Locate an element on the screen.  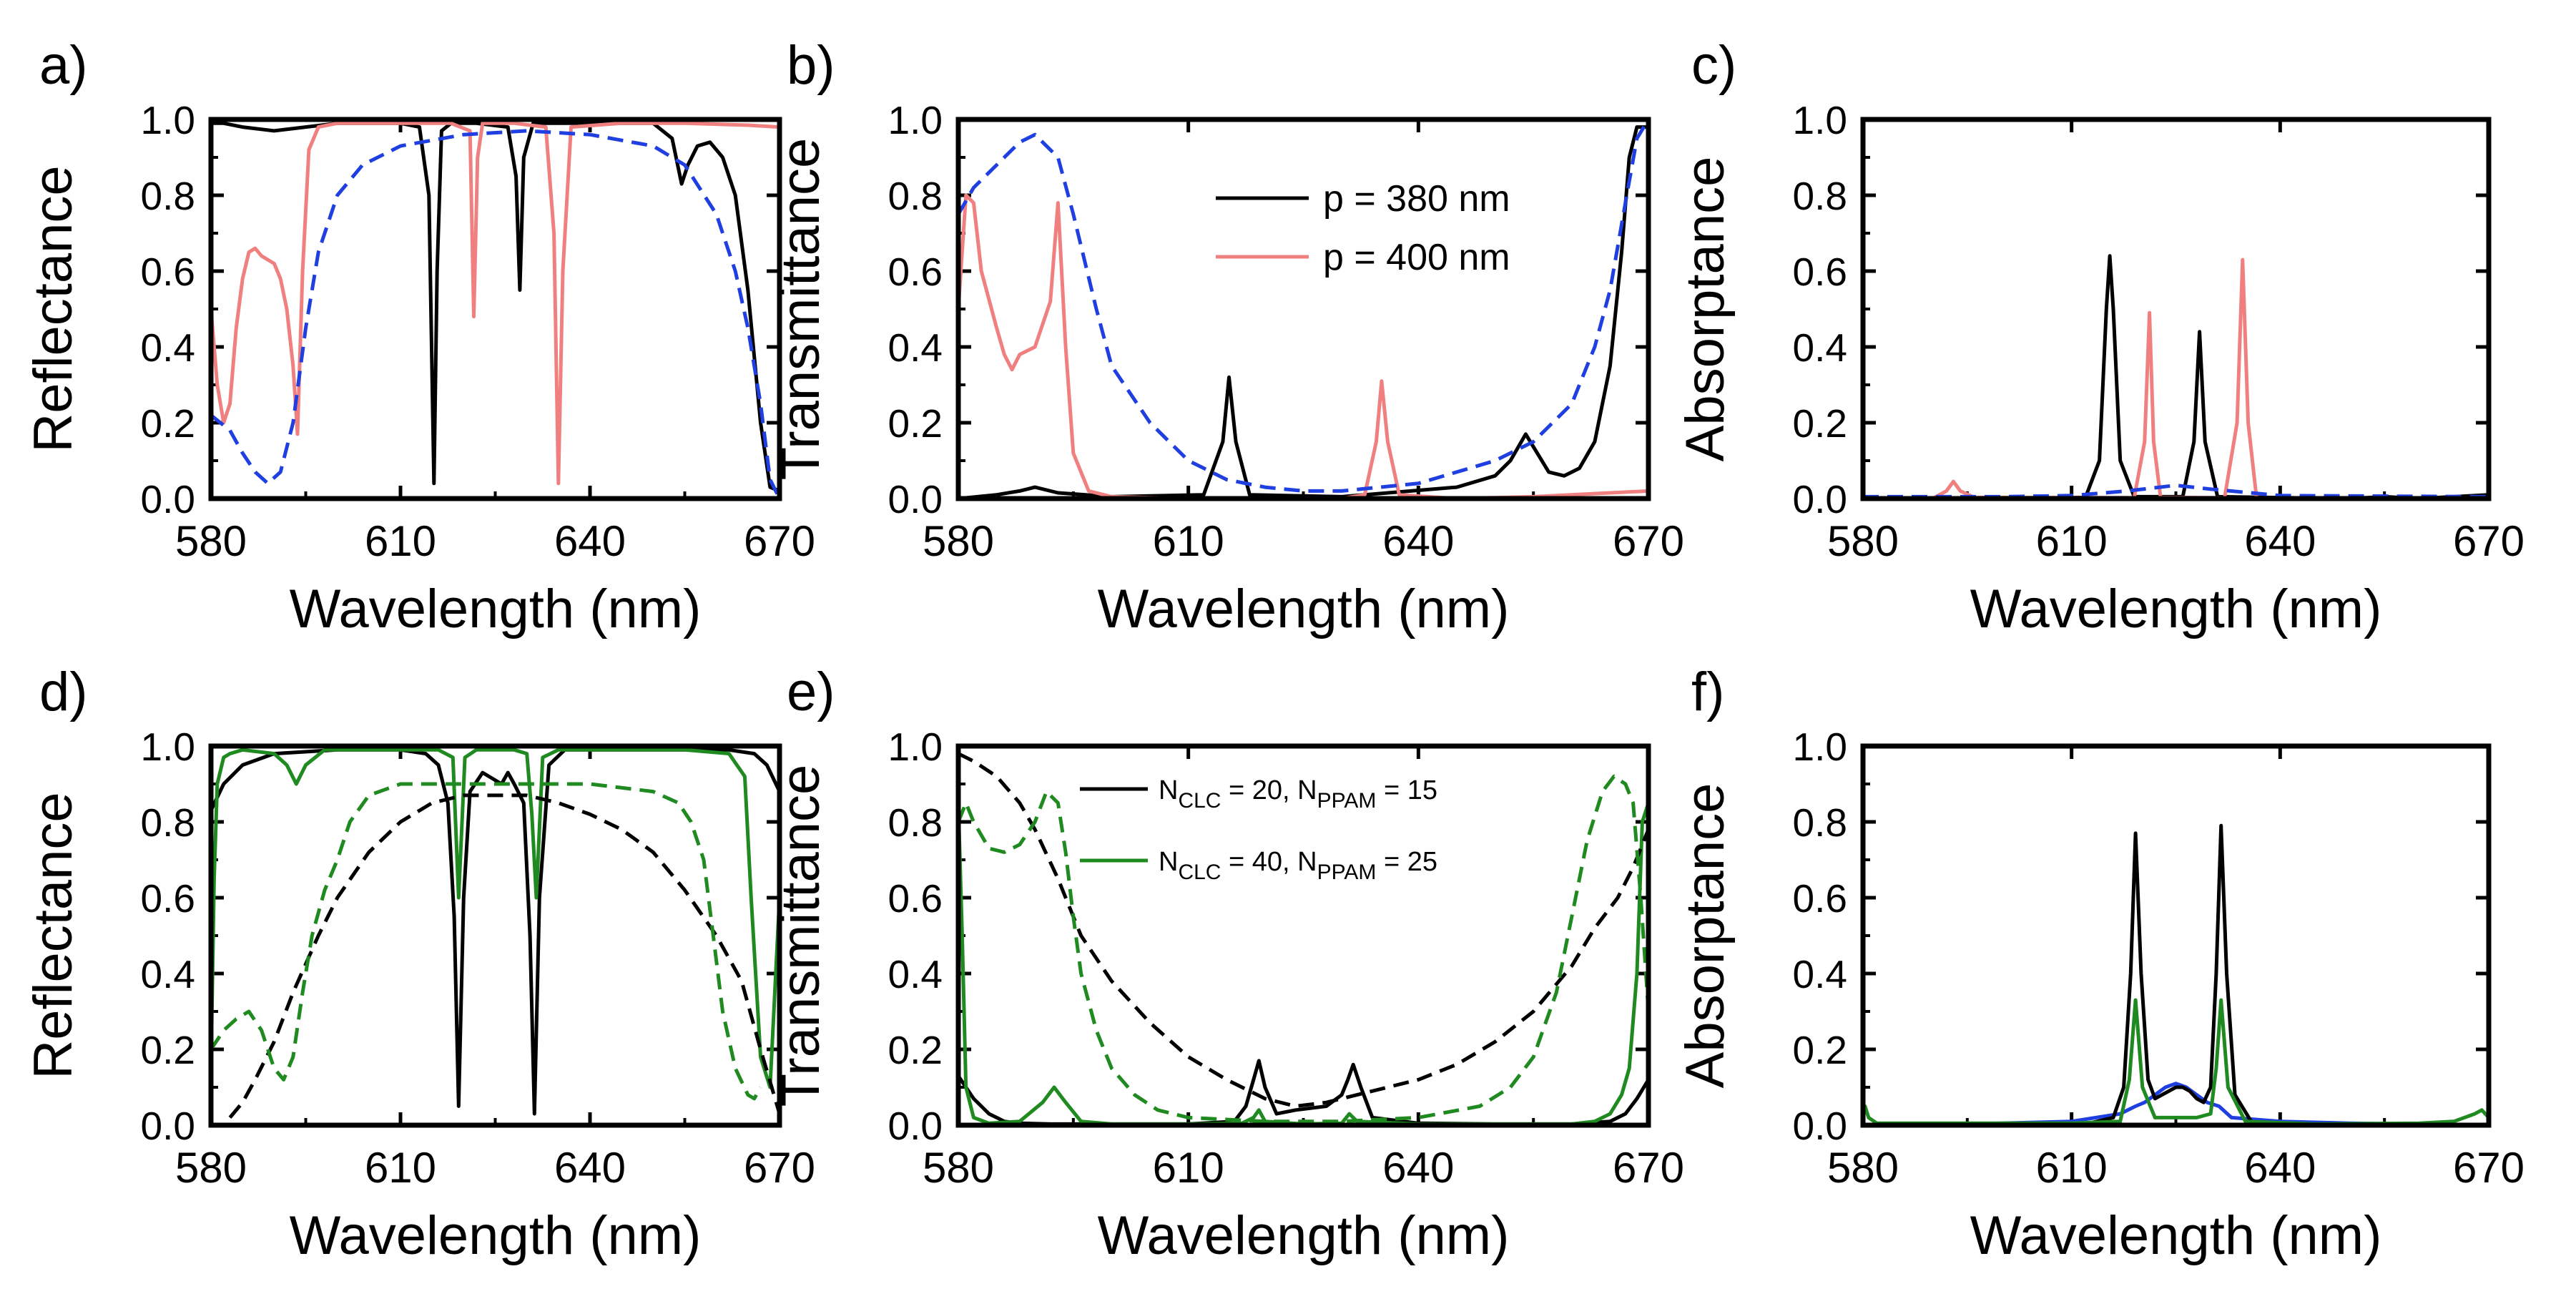
legend-text-tail: = 15 is located at coordinates (1407, 790).